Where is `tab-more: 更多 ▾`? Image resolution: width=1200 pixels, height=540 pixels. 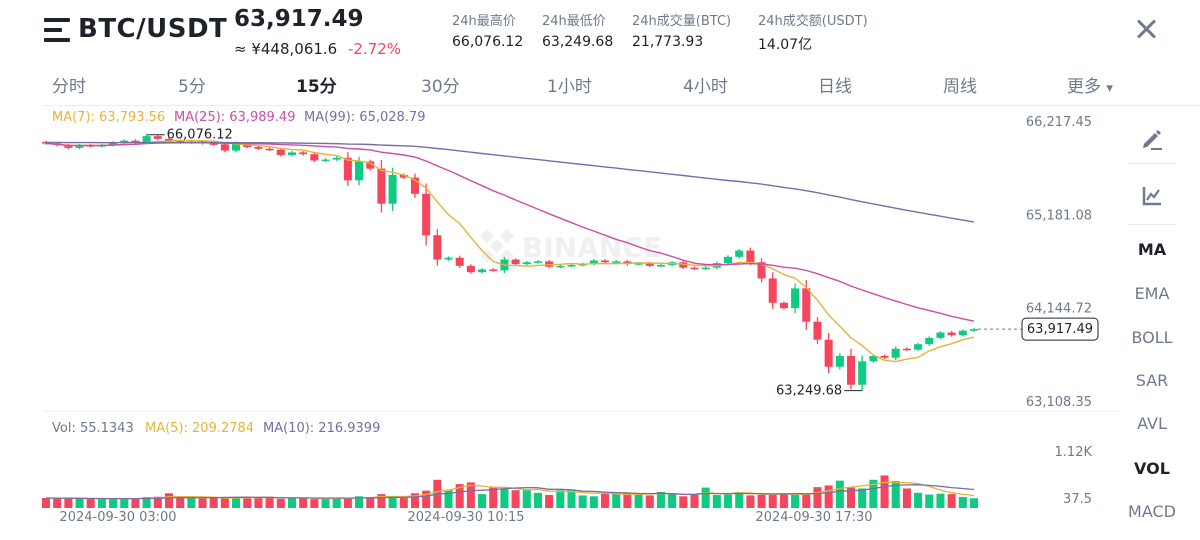 tab-more: 更多 ▾ is located at coordinates (1090, 84).